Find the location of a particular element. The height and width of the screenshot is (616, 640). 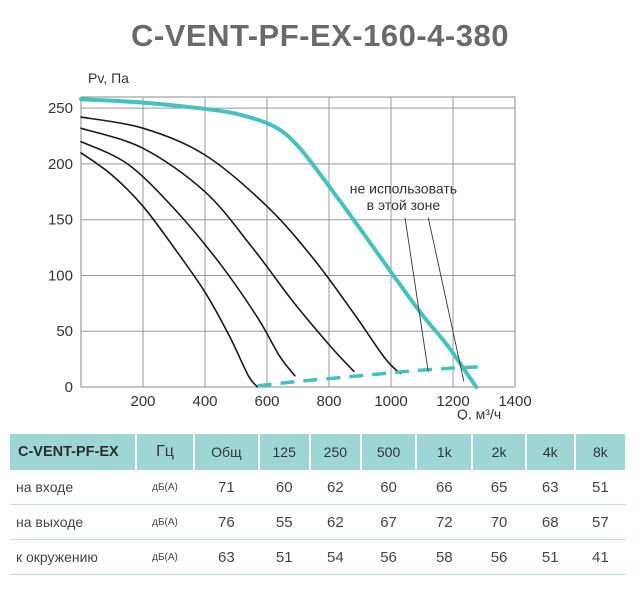

x-tick-label: 400 is located at coordinates (204, 401).